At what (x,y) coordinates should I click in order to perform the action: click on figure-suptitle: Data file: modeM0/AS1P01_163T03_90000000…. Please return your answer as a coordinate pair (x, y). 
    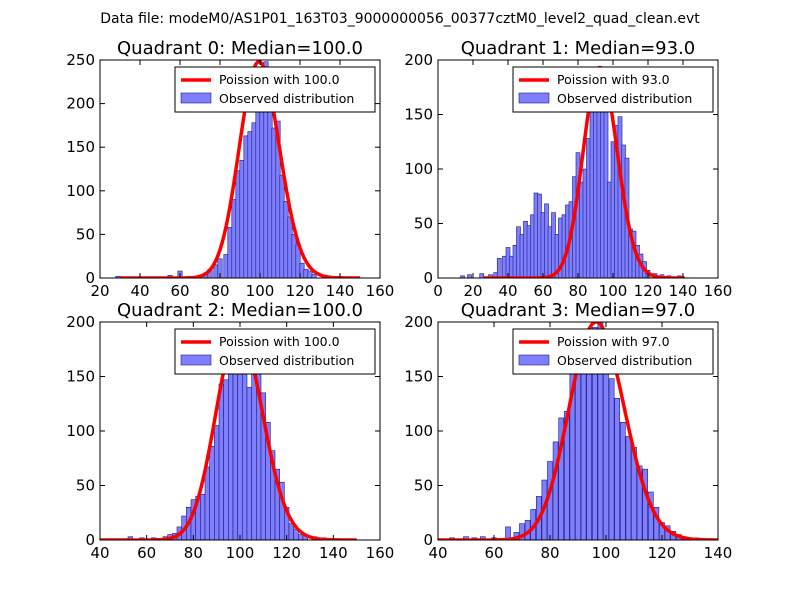
    Looking at the image, I should click on (400, 19).